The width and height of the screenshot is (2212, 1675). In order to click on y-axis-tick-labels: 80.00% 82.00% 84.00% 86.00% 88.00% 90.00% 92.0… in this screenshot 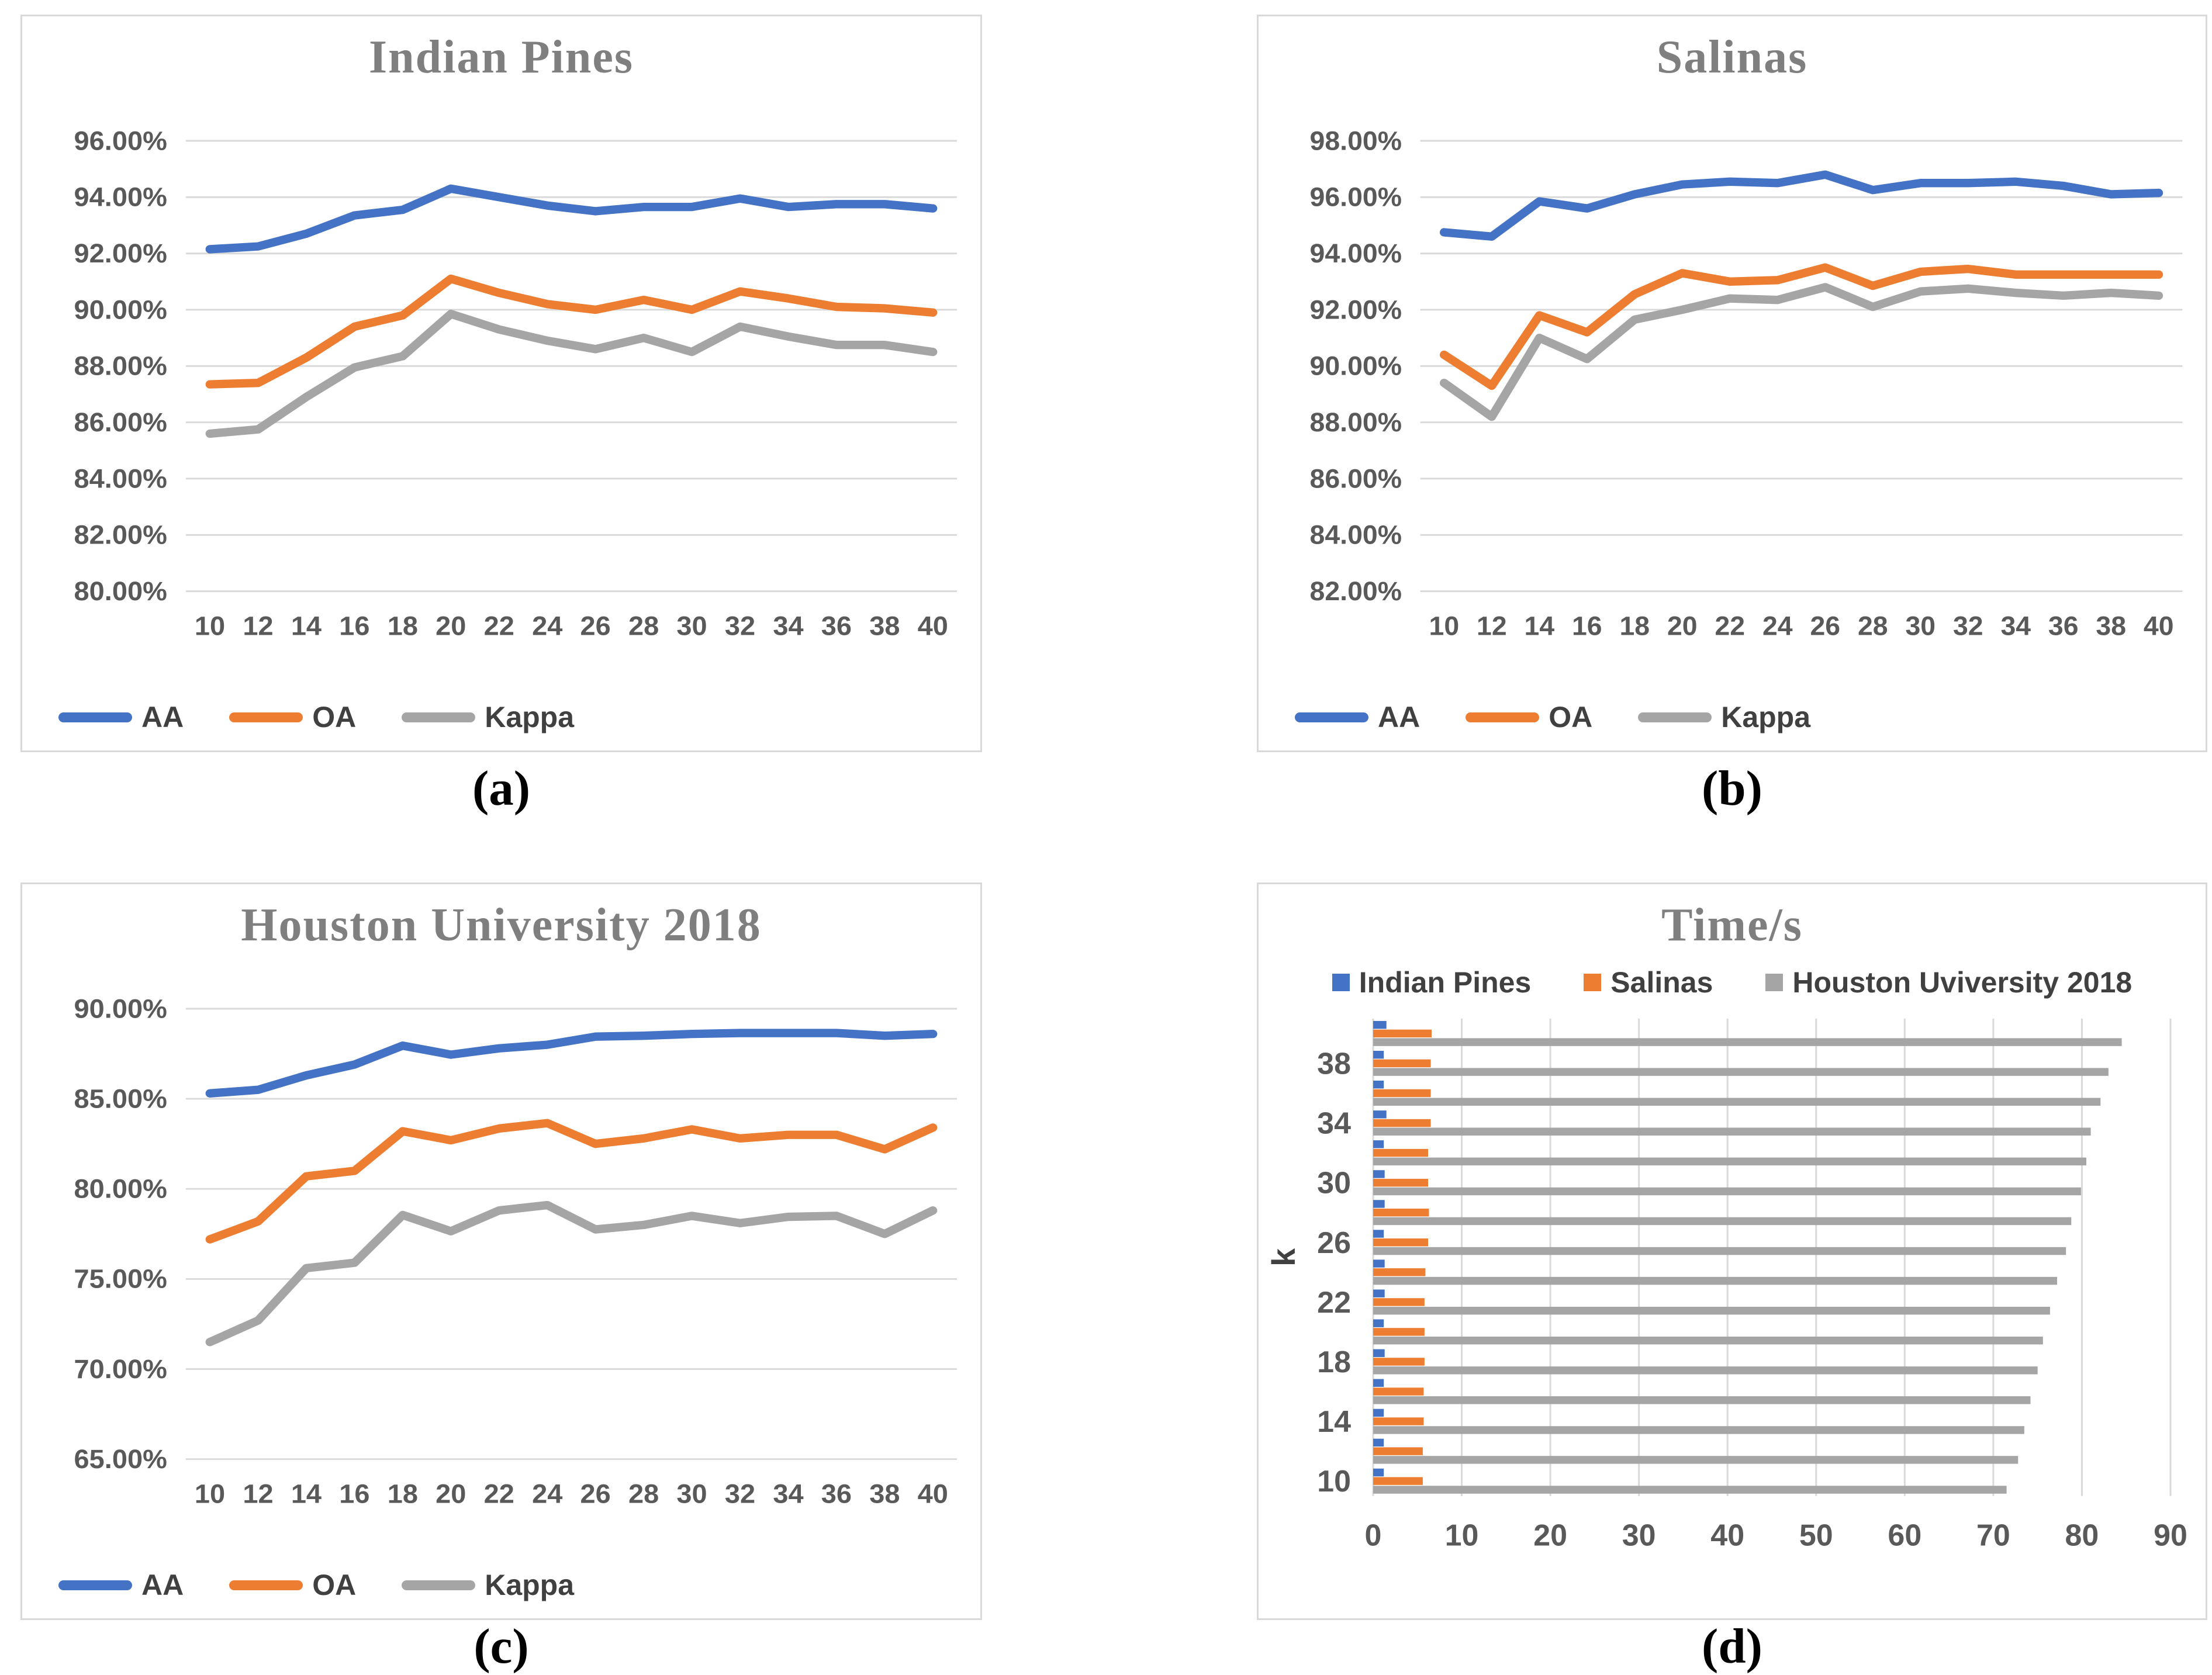, I will do `click(120, 366)`.